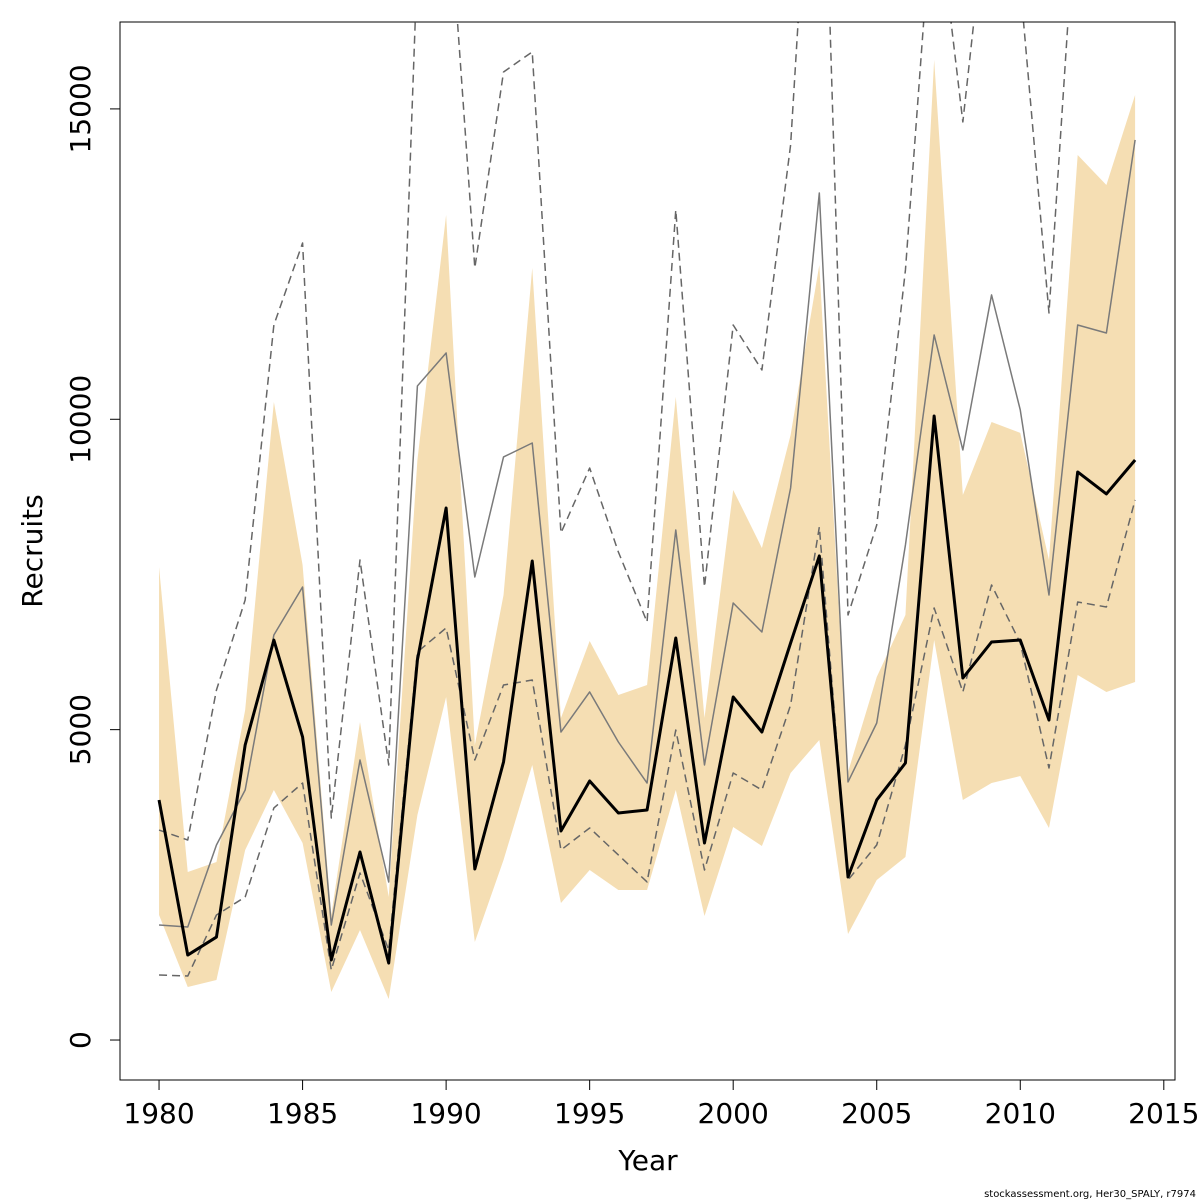  What do you see at coordinates (80, 419) in the screenshot?
I see `y-tick-label: 10000` at bounding box center [80, 419].